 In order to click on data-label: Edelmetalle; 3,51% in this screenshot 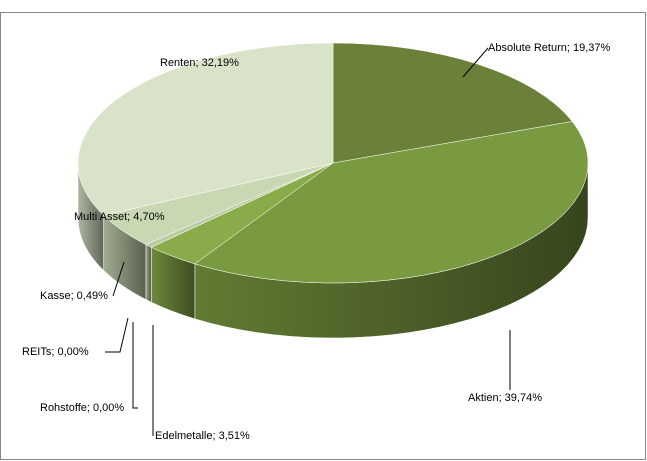, I will do `click(202, 436)`.